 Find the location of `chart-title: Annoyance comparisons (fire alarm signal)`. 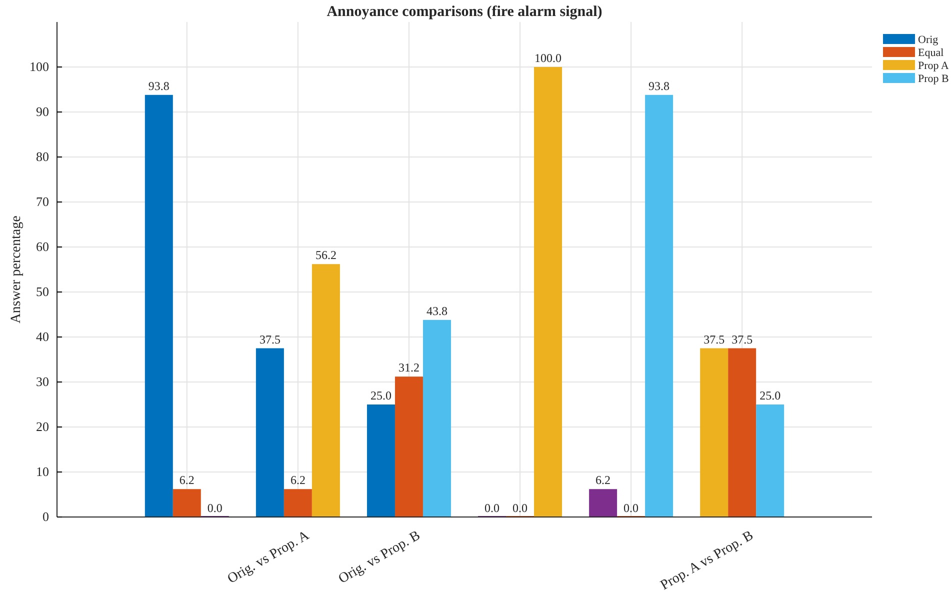

chart-title: Annoyance comparisons (fire alarm signal) is located at coordinates (464, 12).